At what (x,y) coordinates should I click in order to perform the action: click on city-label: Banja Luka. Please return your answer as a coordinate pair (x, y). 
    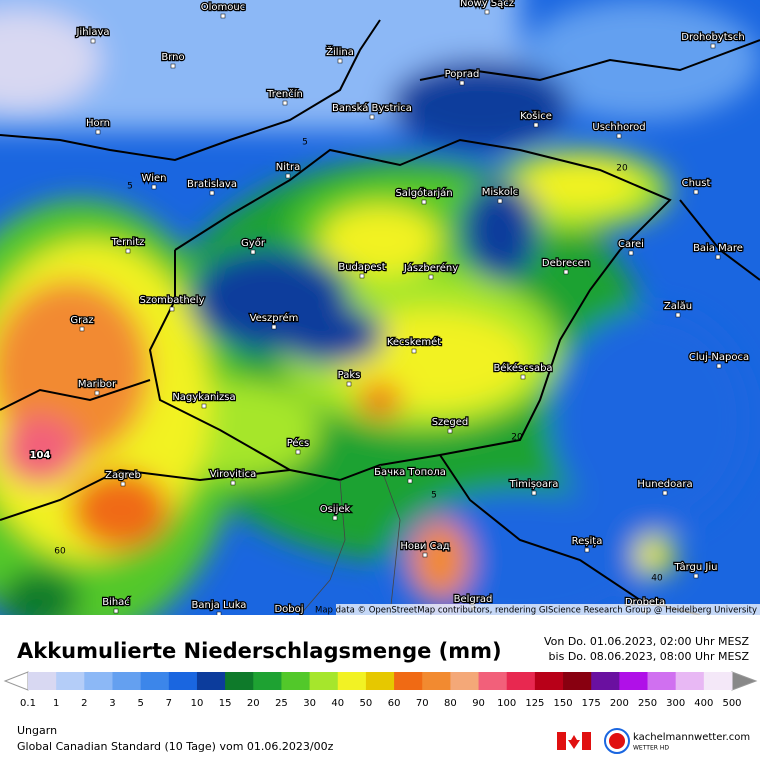
    Looking at the image, I should click on (219, 605).